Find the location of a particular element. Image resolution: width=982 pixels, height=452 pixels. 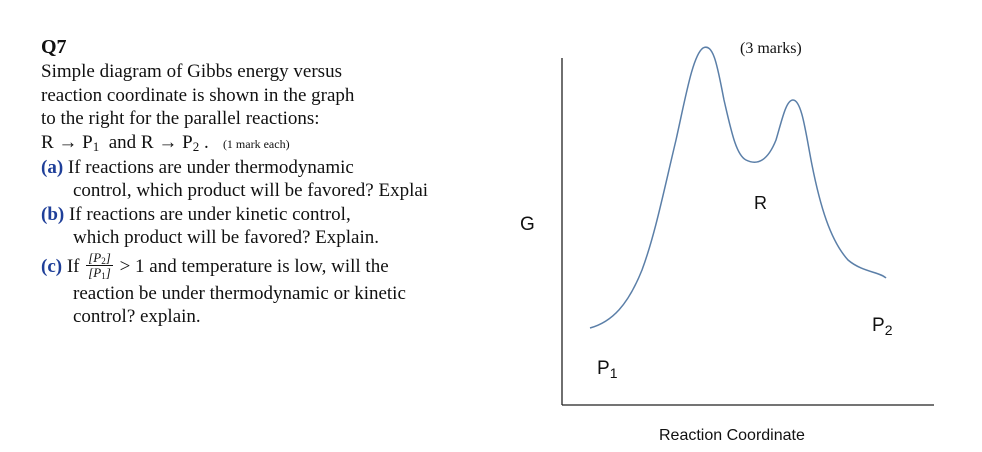

intro-line-1: Simple diagram of Gibbs energy versus is located at coordinates (191, 72).